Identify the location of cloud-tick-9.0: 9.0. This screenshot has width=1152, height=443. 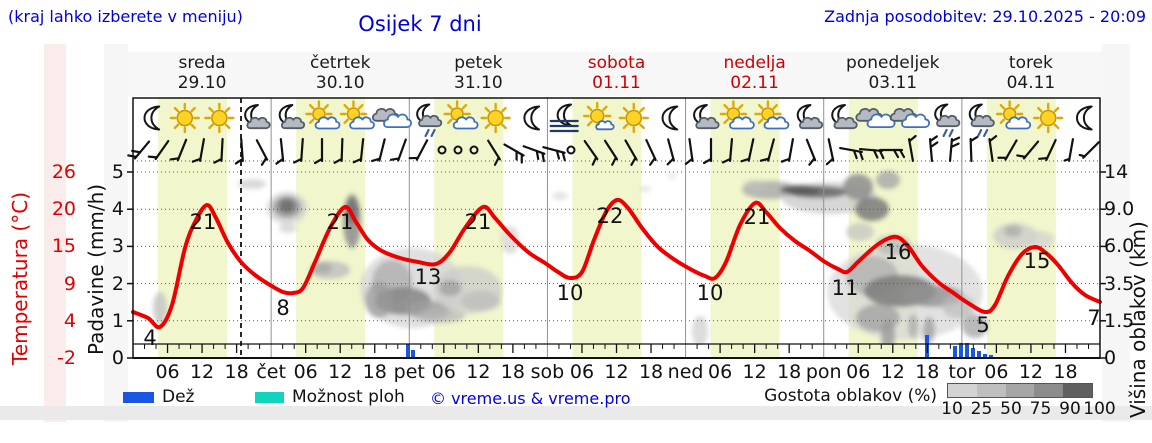
(1119, 209).